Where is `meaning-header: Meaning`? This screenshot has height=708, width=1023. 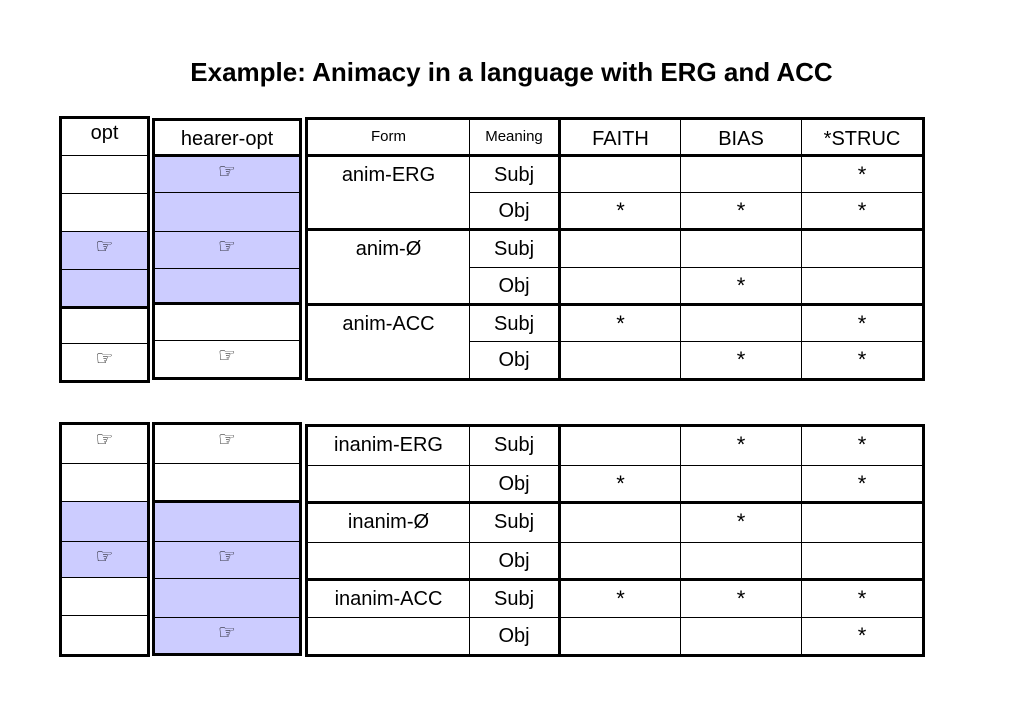 meaning-header: Meaning is located at coordinates (514, 137).